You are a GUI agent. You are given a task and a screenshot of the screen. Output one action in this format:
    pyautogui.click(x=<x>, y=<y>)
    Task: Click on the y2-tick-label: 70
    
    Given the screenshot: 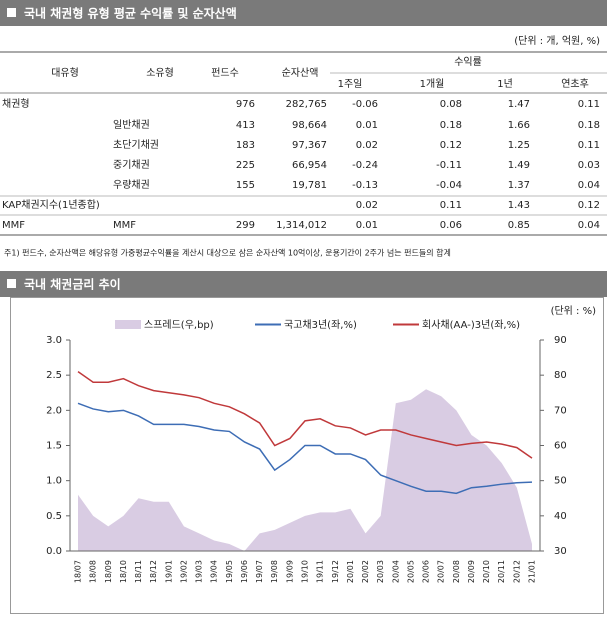 What is the action you would take?
    pyautogui.click(x=560, y=410)
    